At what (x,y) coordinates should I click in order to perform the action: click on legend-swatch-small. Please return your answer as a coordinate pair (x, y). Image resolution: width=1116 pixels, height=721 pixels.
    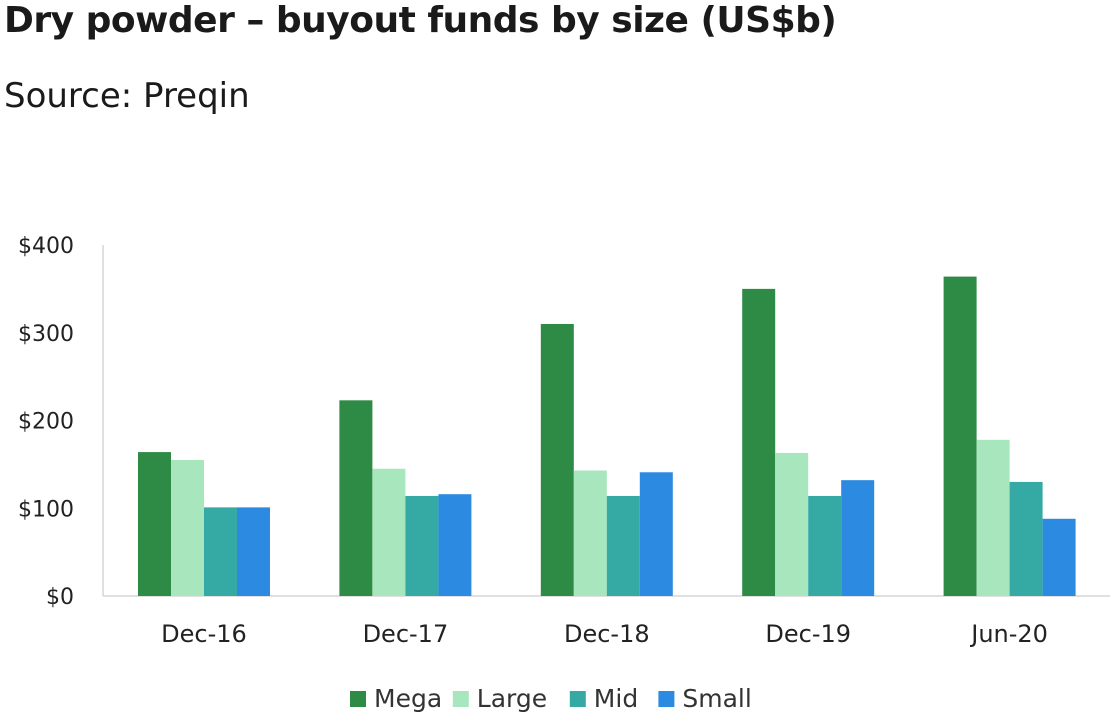
    Looking at the image, I should click on (666, 699).